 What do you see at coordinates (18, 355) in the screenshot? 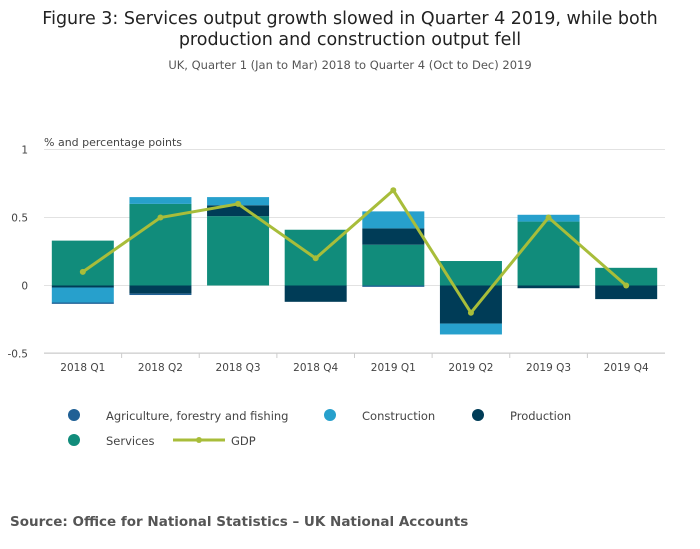
I see `y-tick-label: -0.5` at bounding box center [18, 355].